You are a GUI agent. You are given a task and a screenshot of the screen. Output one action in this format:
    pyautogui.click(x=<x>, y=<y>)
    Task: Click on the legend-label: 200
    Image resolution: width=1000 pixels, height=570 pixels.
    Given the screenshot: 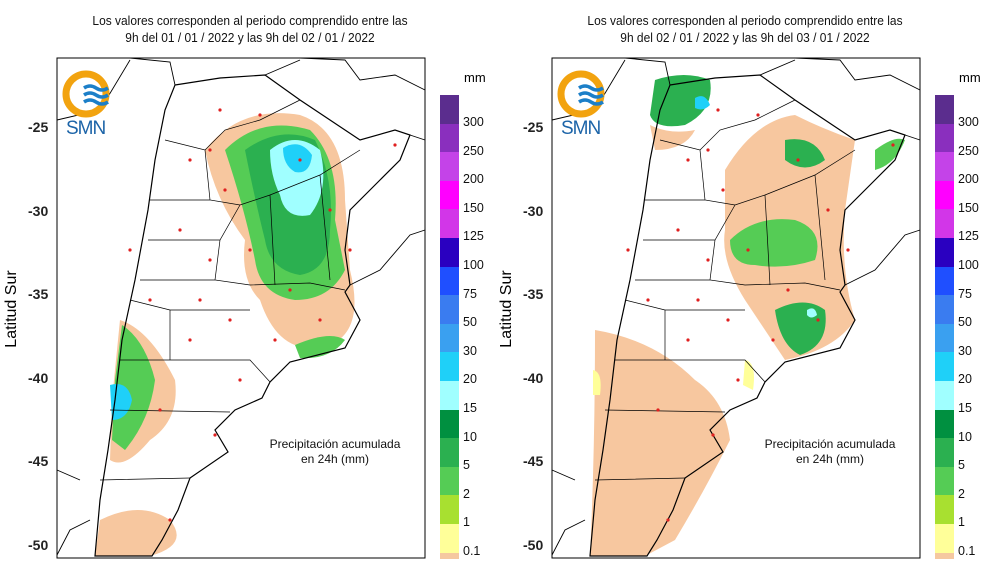 What is the action you would take?
    pyautogui.click(x=968, y=179)
    